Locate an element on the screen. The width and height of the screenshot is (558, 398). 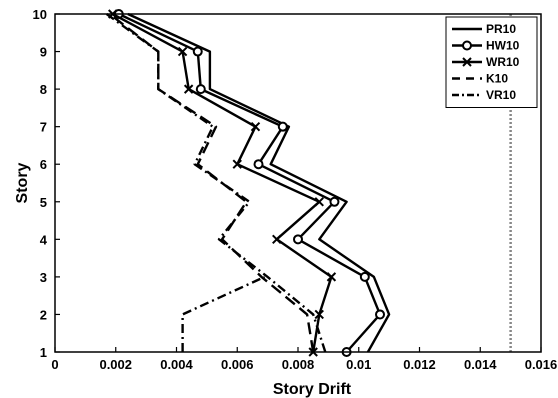
y-tick-label: 3 is located at coordinates (43, 277).